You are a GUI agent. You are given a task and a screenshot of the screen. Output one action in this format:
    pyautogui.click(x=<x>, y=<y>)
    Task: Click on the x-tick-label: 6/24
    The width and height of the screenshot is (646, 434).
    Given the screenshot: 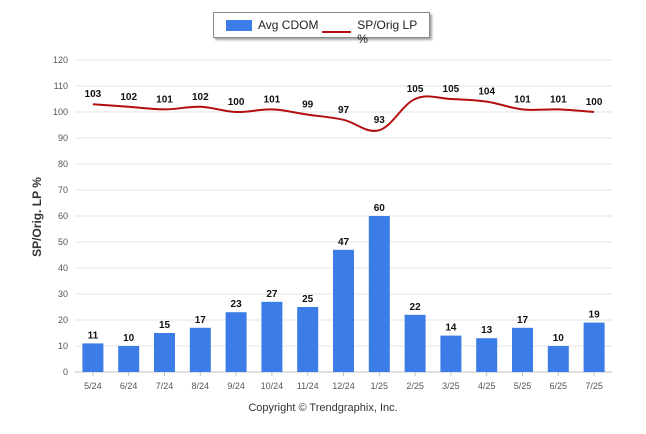 What is the action you would take?
    pyautogui.click(x=129, y=386)
    